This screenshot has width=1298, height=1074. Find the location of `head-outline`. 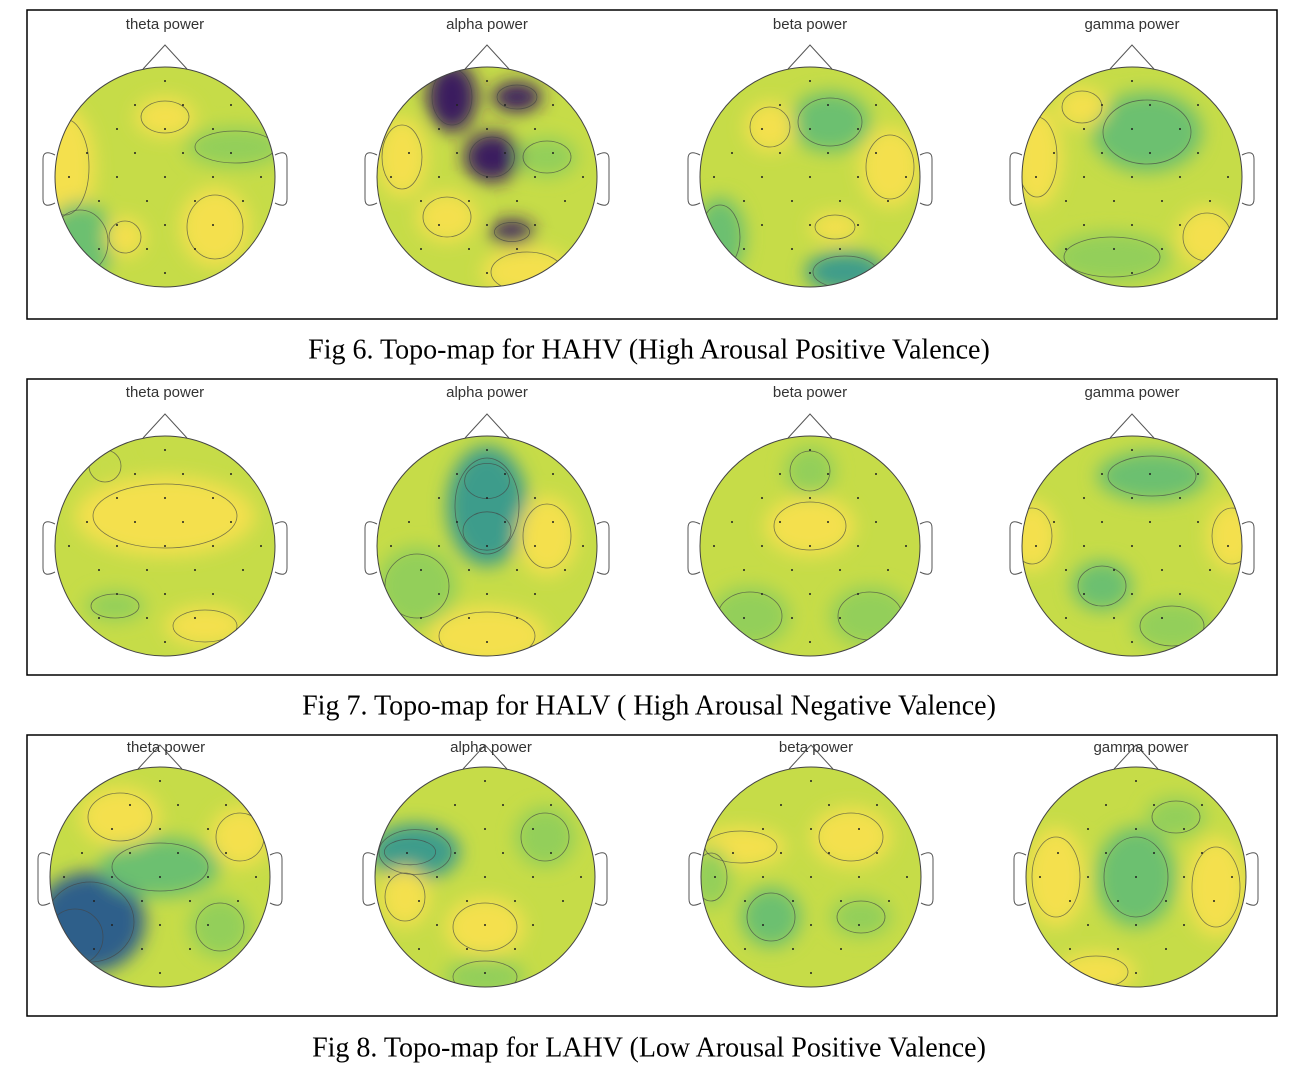

head-outline is located at coordinates (487, 546).